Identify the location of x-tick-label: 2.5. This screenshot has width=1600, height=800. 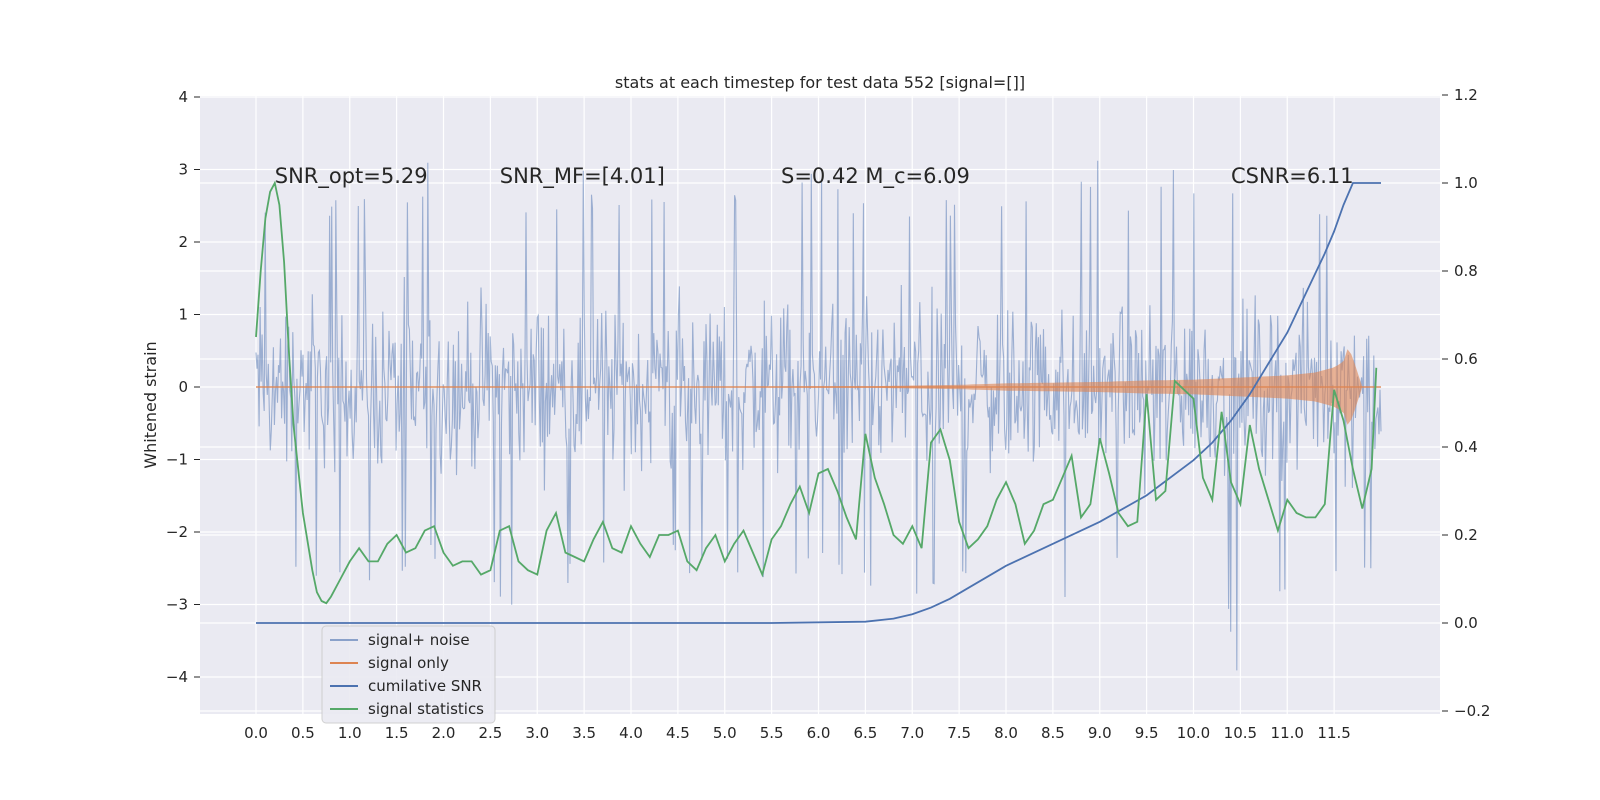
(490, 733).